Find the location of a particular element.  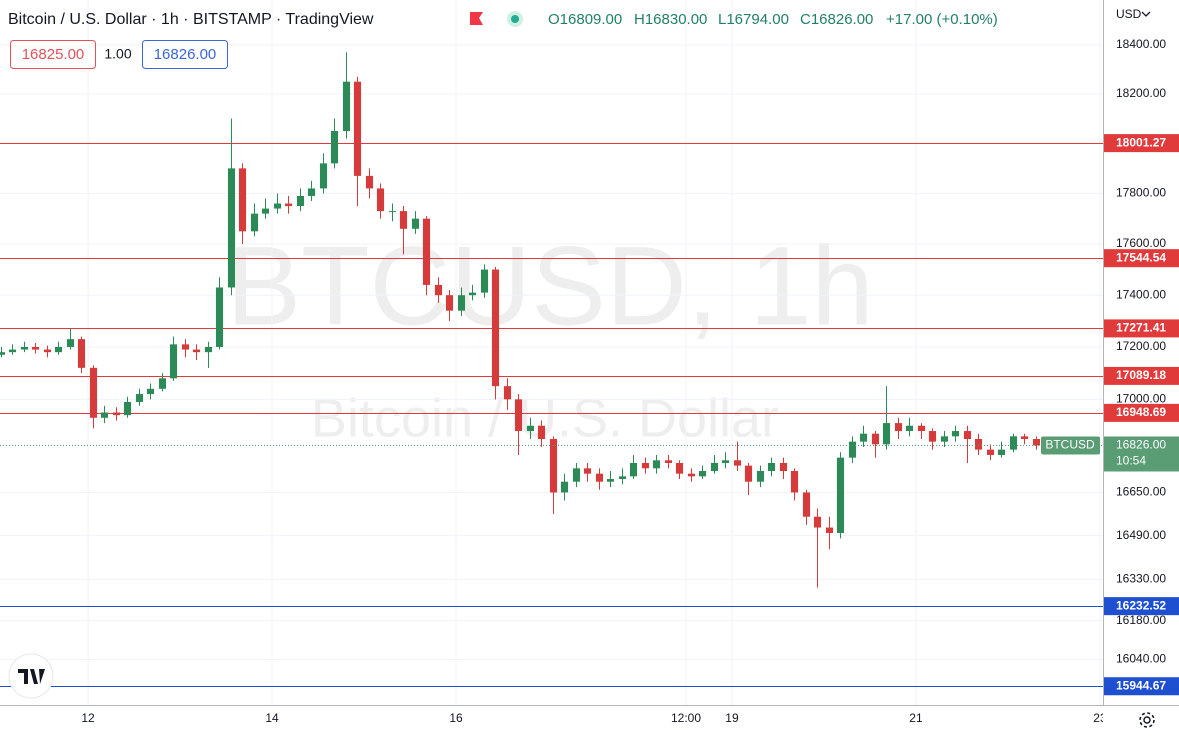

level-price-text: 18001.27 is located at coordinates (1141, 142).